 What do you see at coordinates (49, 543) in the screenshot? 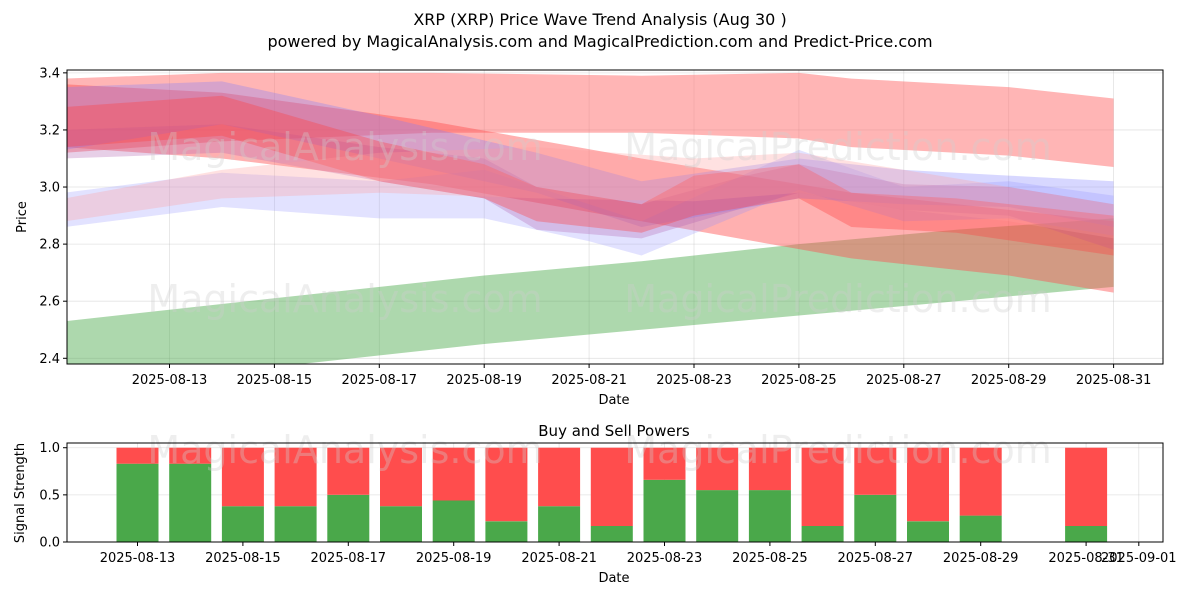
I see `signal-y-tick-label: 0.0` at bounding box center [49, 543].